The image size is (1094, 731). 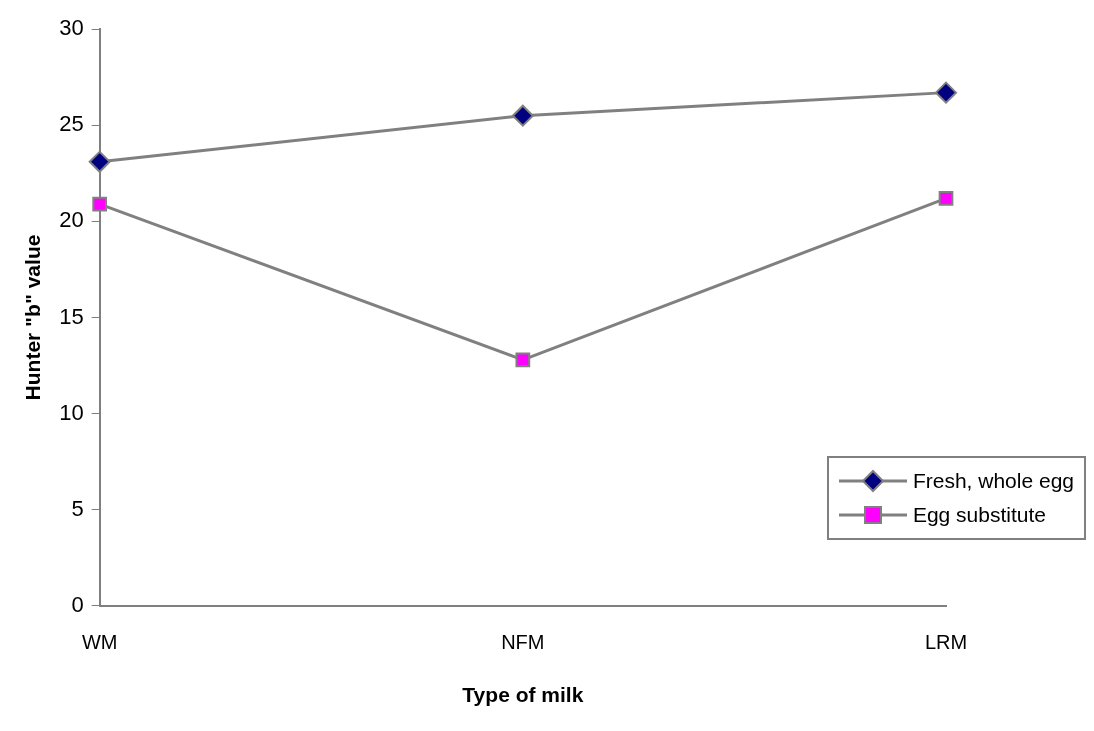 I want to click on x-tick-label: LRM, so click(x=946, y=642).